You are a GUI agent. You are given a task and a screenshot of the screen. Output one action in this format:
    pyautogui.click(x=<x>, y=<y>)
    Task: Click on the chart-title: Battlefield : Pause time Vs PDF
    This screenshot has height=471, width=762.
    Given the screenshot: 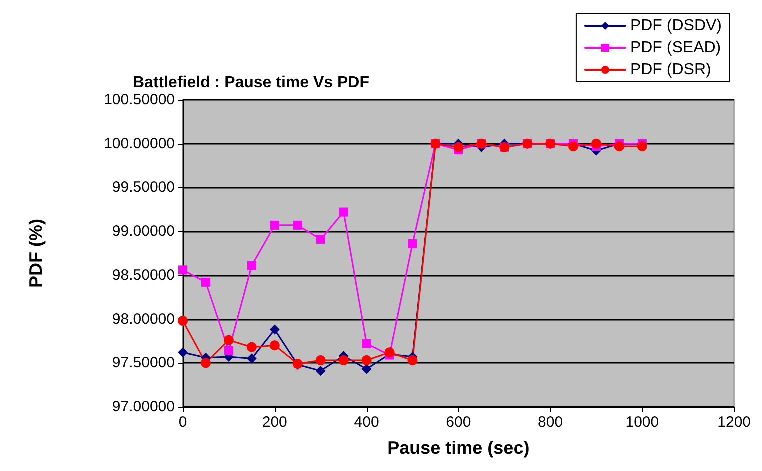 What is the action you would take?
    pyautogui.click(x=251, y=83)
    